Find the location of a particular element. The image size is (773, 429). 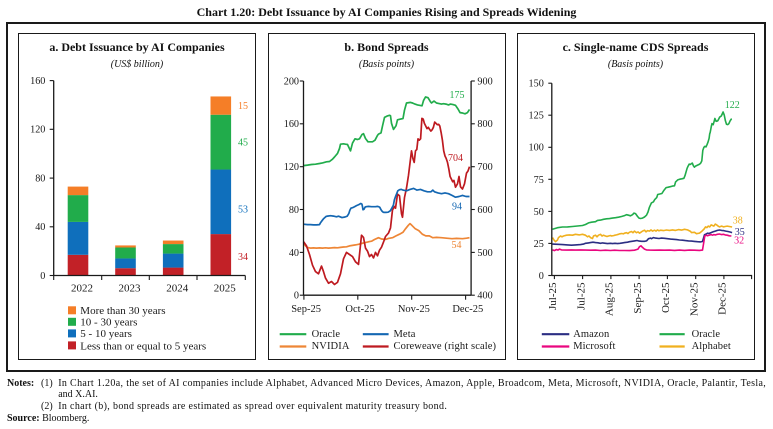

svg-text: 53 is located at coordinates (243, 210).